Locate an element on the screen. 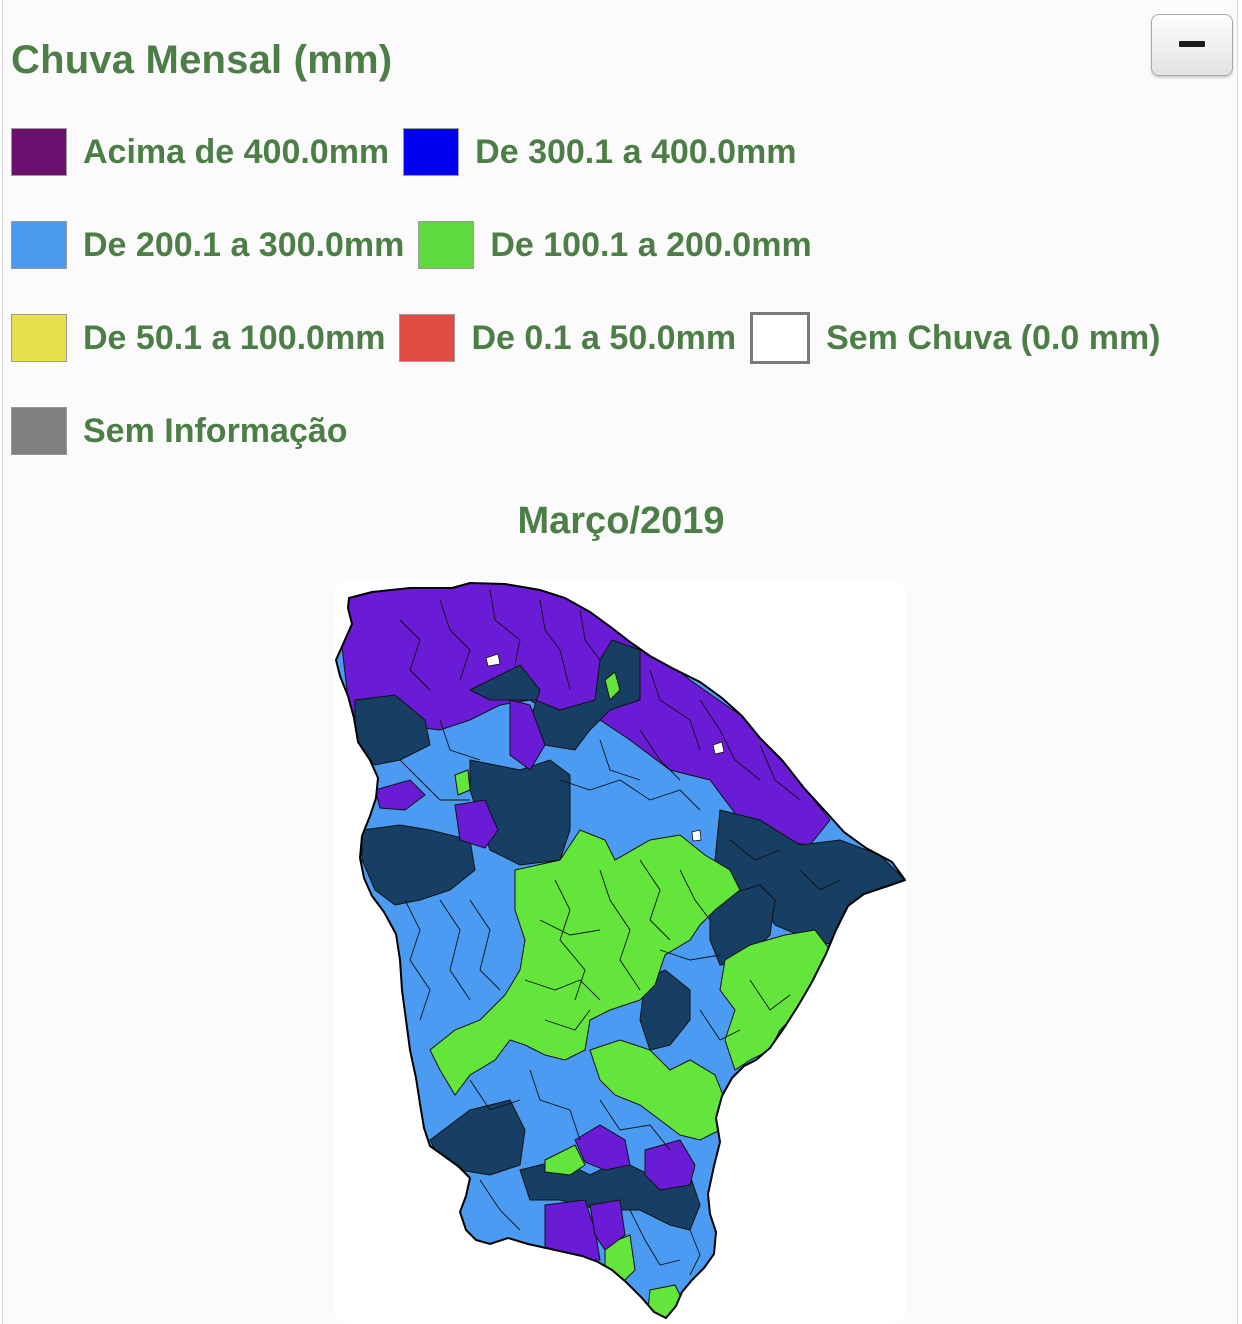  legend-row-2: De 200.1 a 300.0mm De 100.1 a 200.0mm is located at coordinates (418, 245).